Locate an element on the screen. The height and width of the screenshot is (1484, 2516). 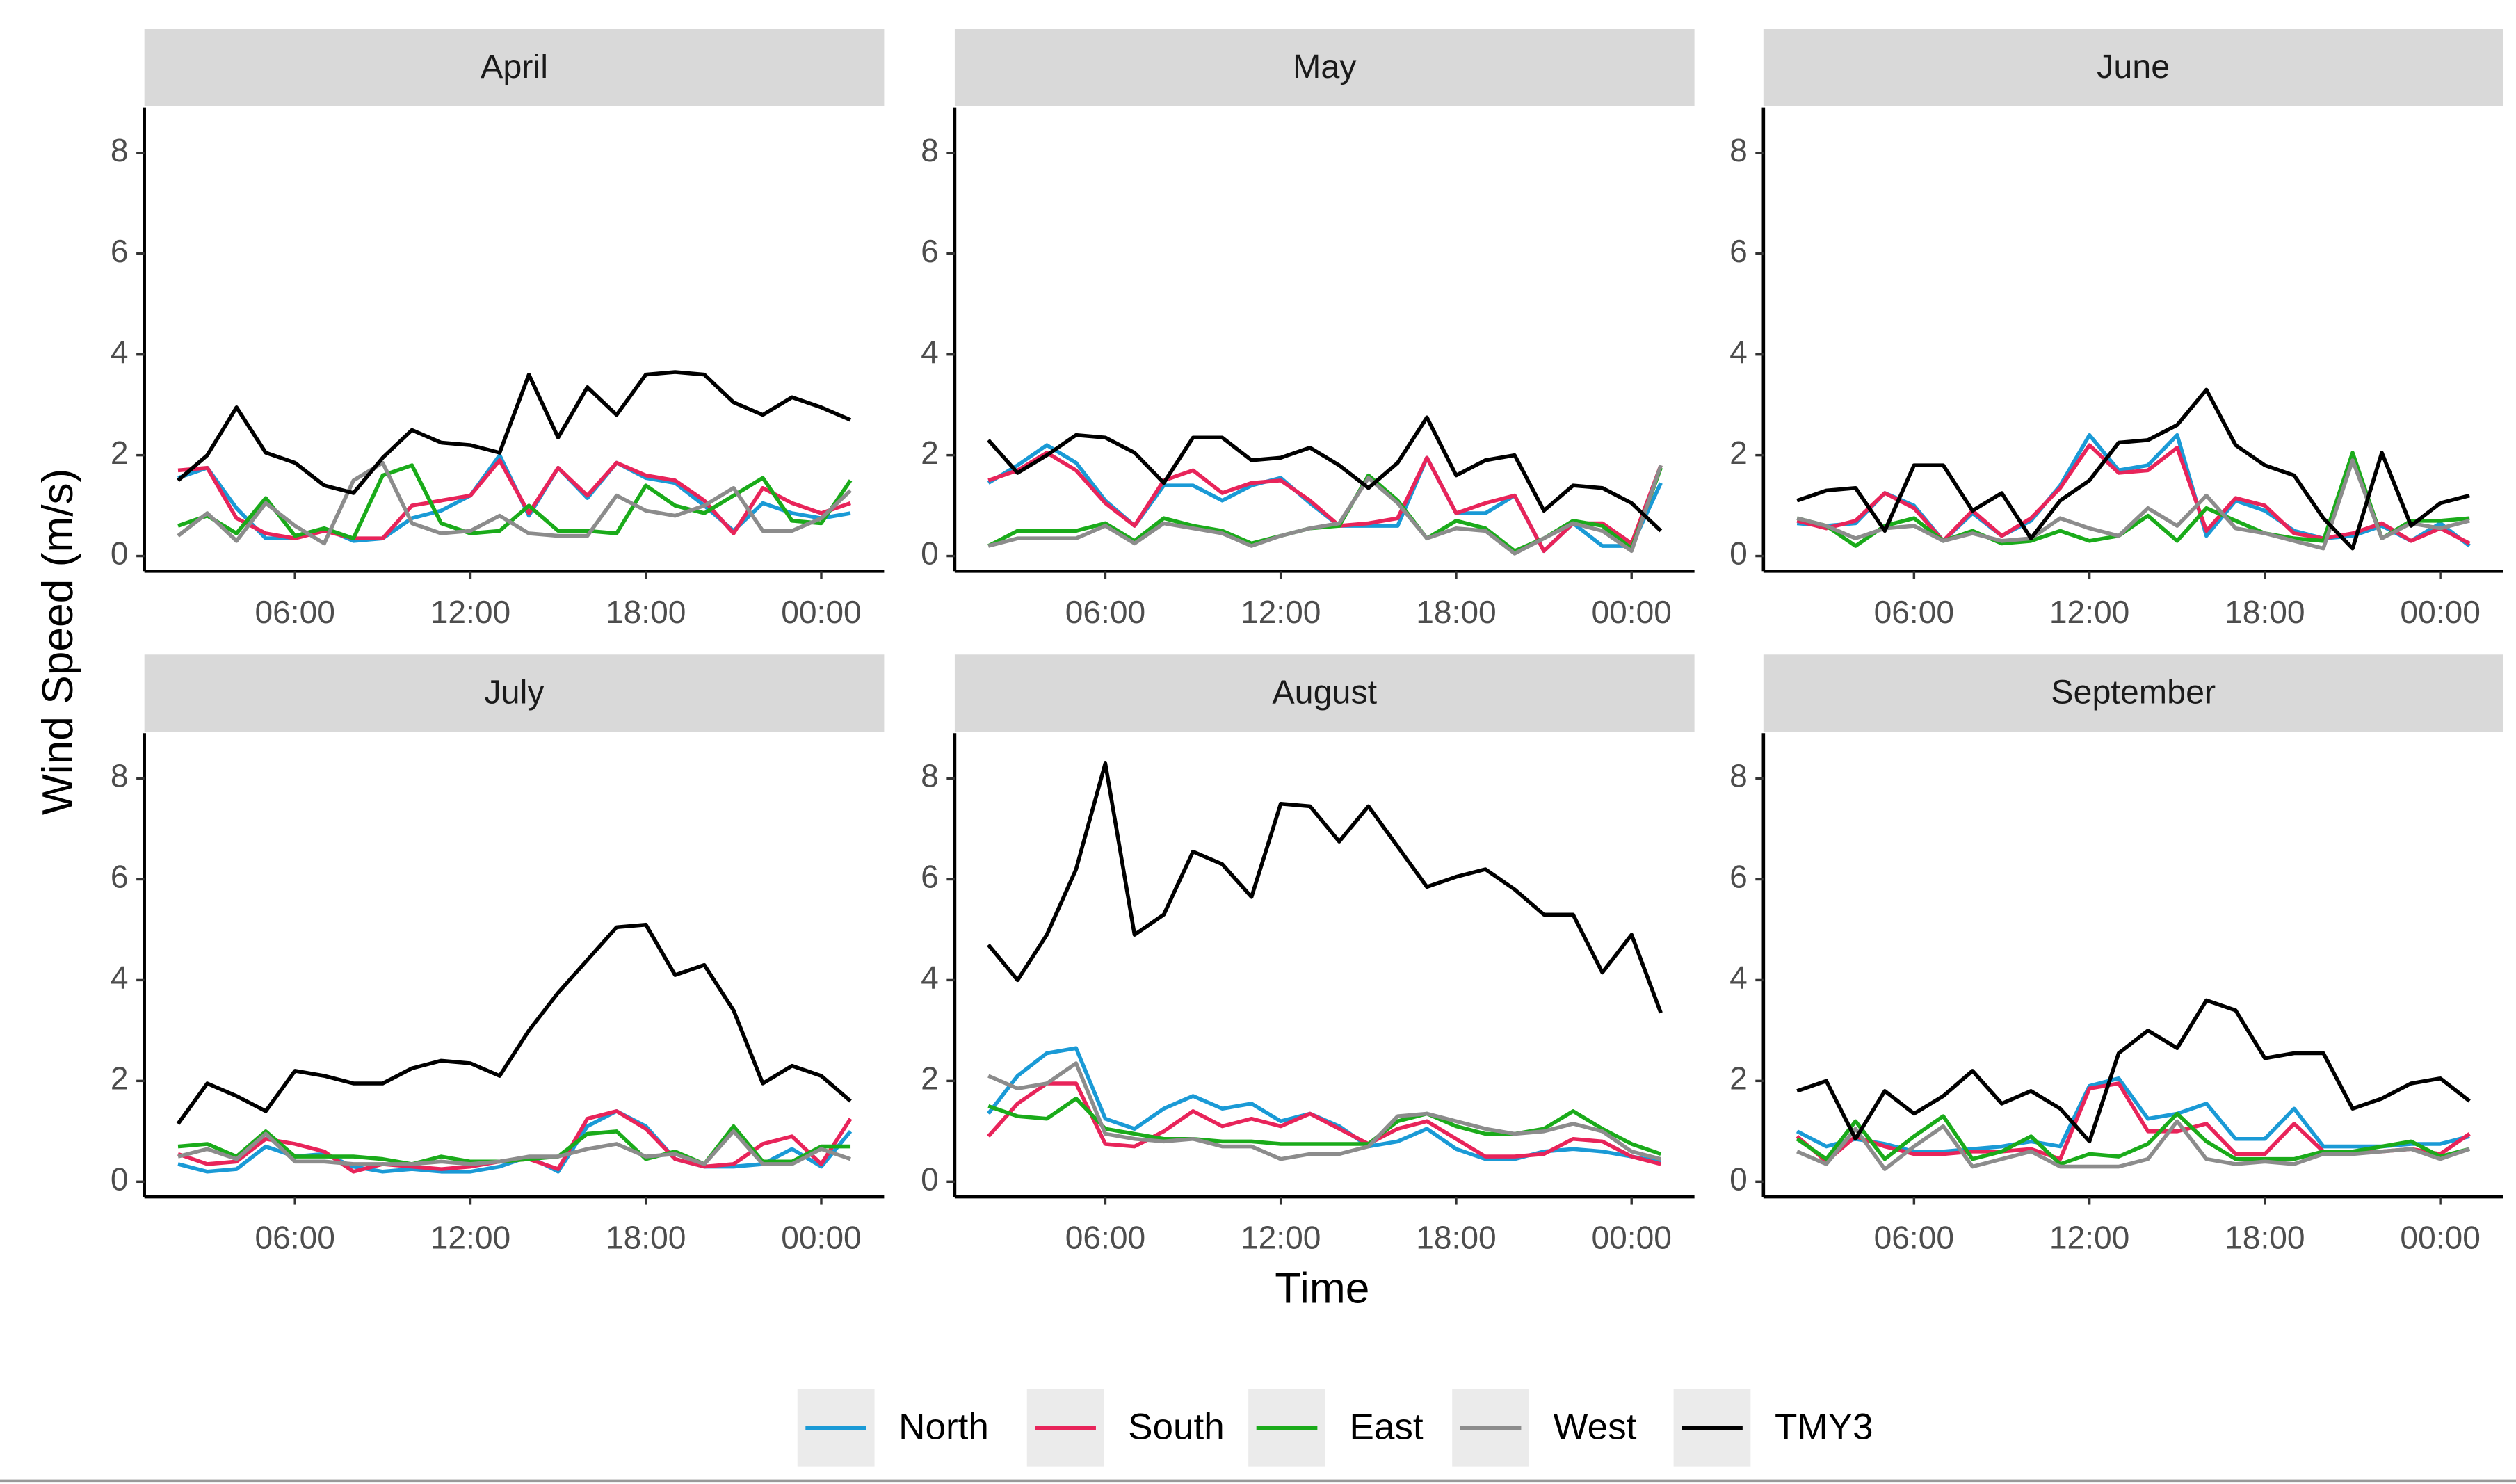
panel-title: May is located at coordinates (1325, 67).